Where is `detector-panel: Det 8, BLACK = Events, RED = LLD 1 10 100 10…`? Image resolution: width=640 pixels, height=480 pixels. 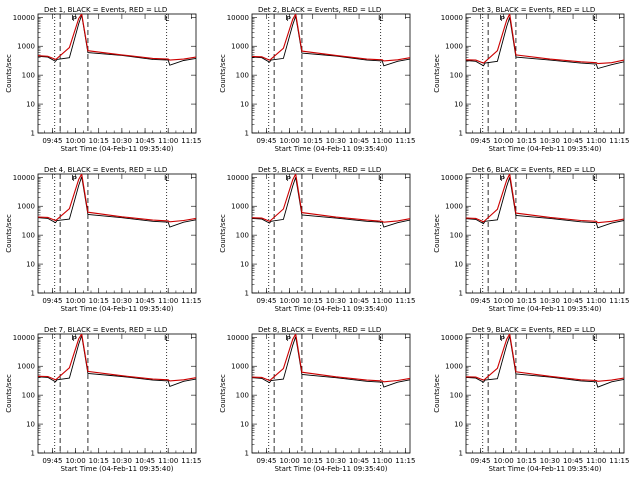 detector-panel: Det 8, BLACK = Events, RED = LLD 1 10 100 10… is located at coordinates (317, 399).